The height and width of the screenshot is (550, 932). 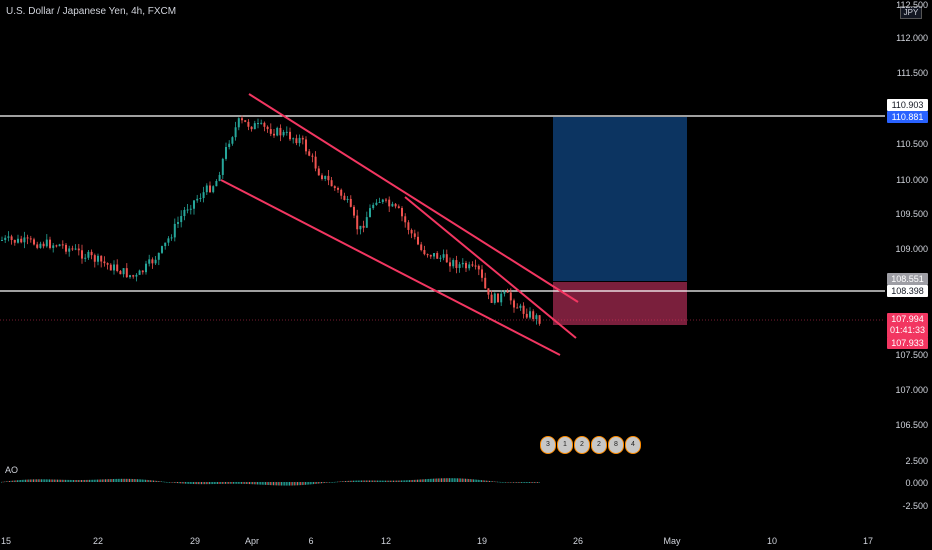 I want to click on ao-tick: -2.500, so click(x=915, y=506).